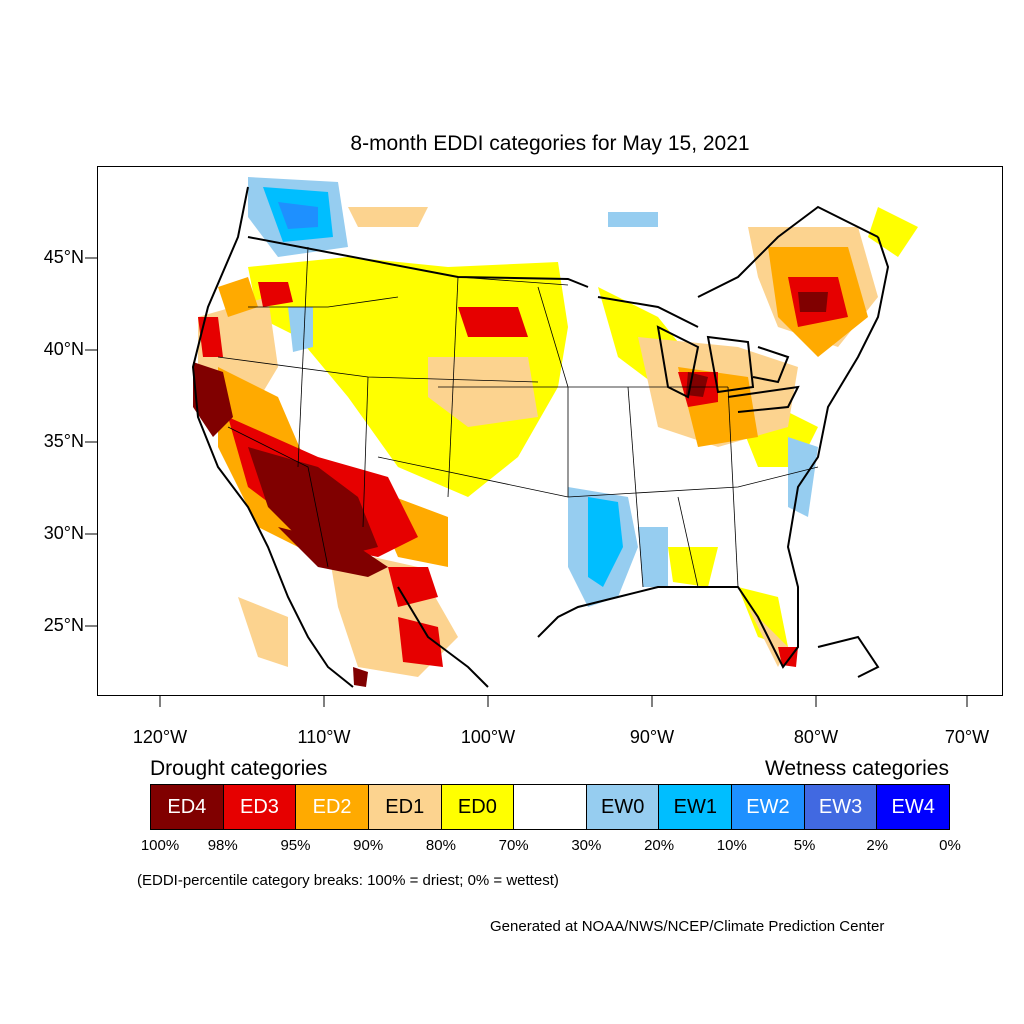 Image resolution: width=1024 pixels, height=1024 pixels. What do you see at coordinates (478, 807) in the screenshot?
I see `legend-swatch-ed0: ED0` at bounding box center [478, 807].